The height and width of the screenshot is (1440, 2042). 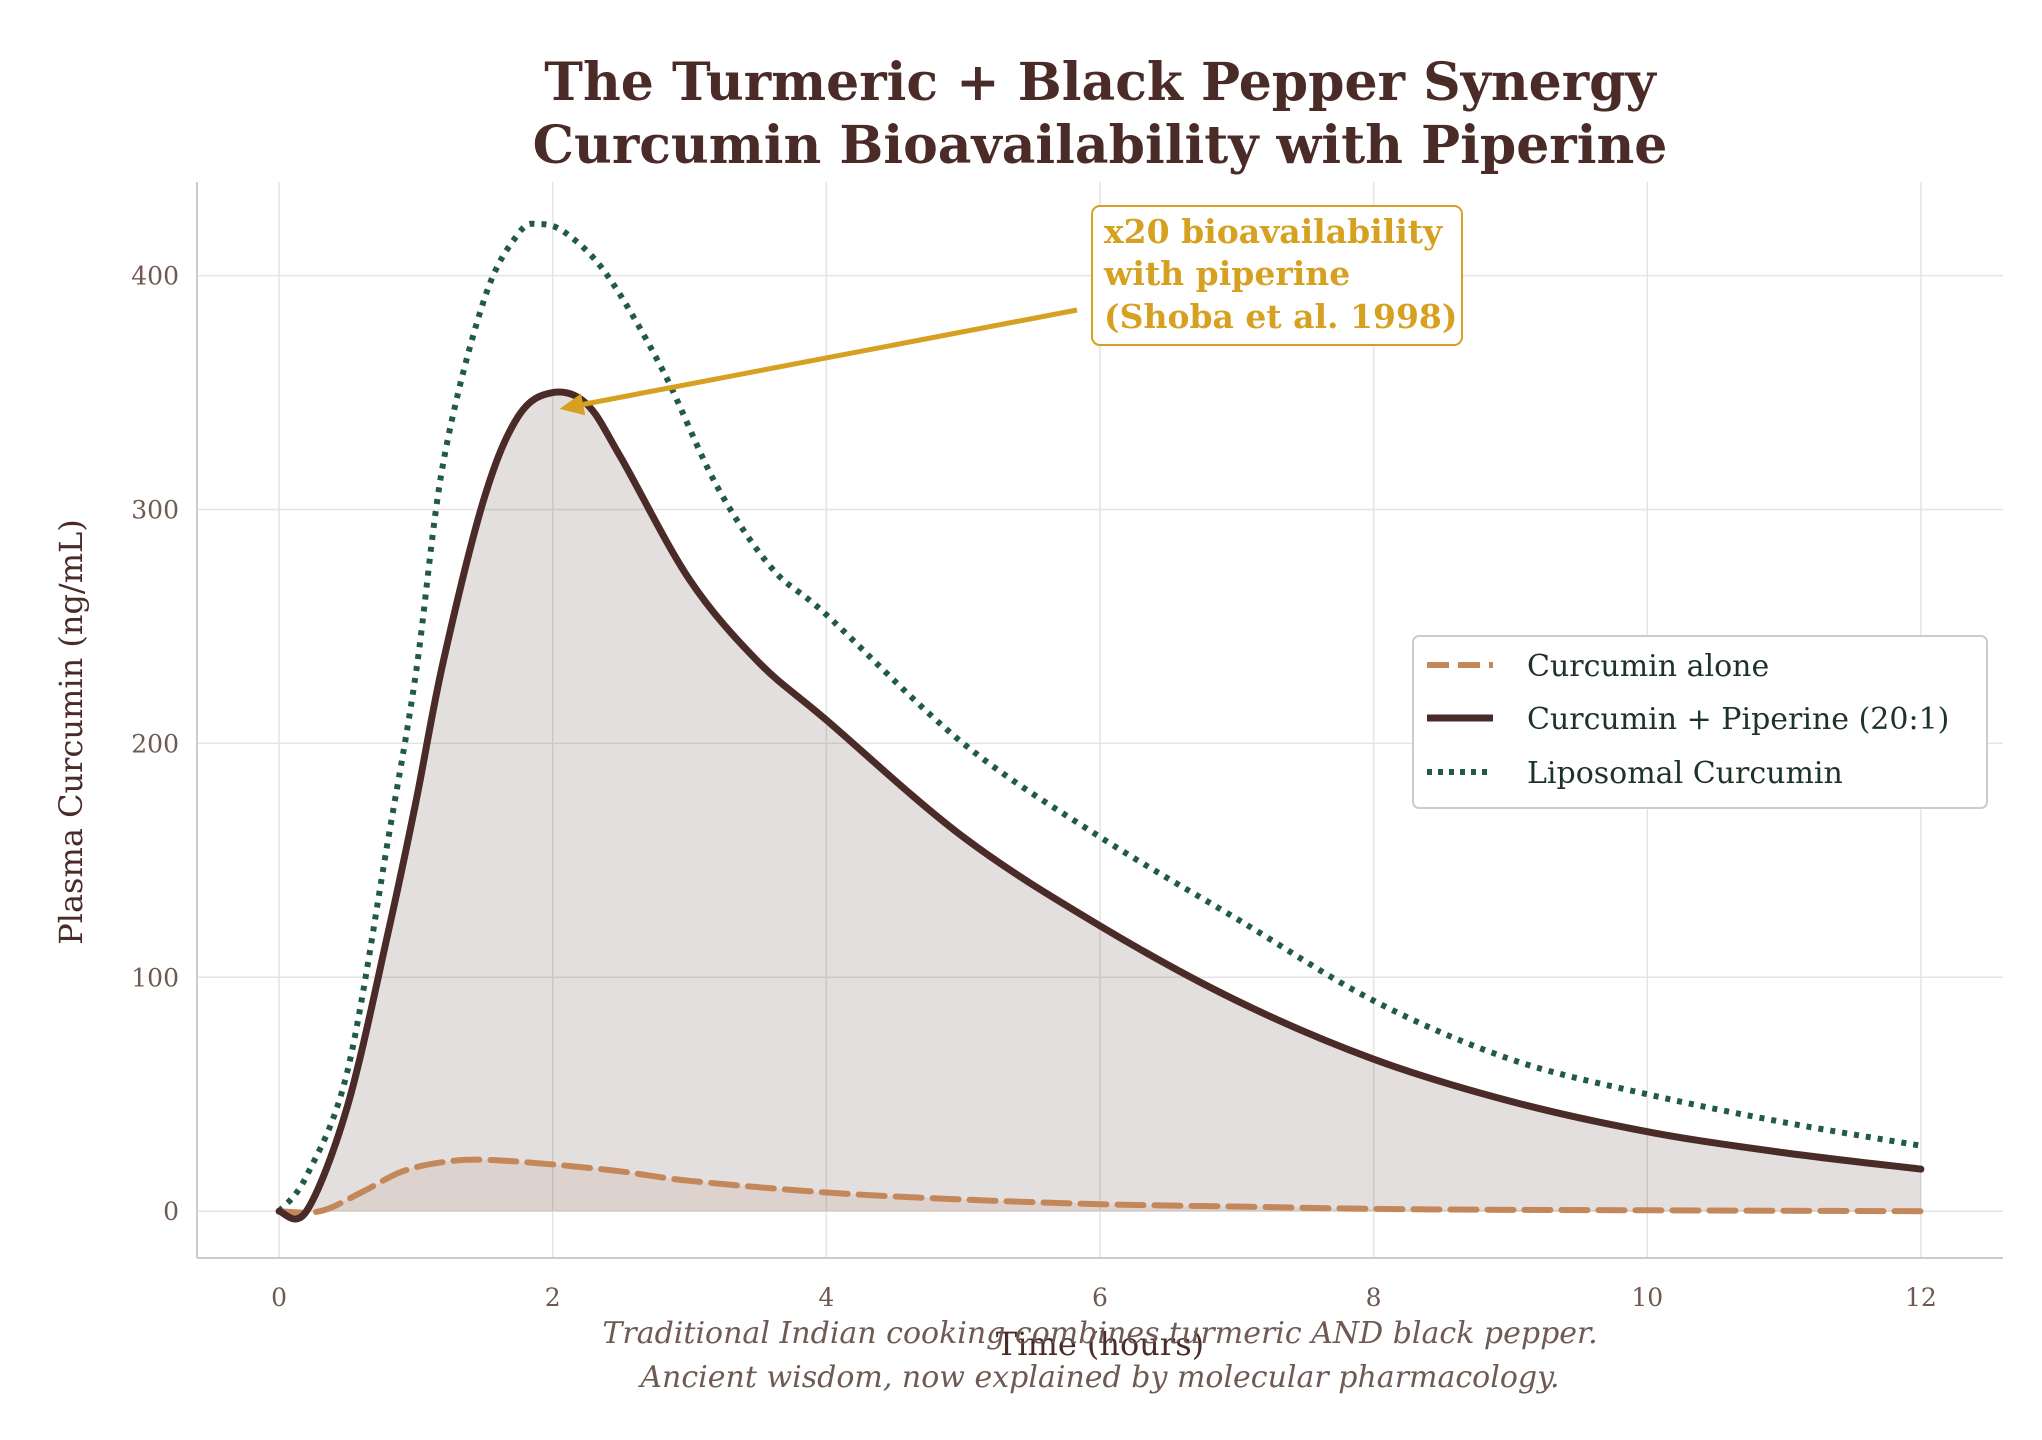 What do you see at coordinates (572, 404) in the screenshot?
I see `annotation-arrowhead` at bounding box center [572, 404].